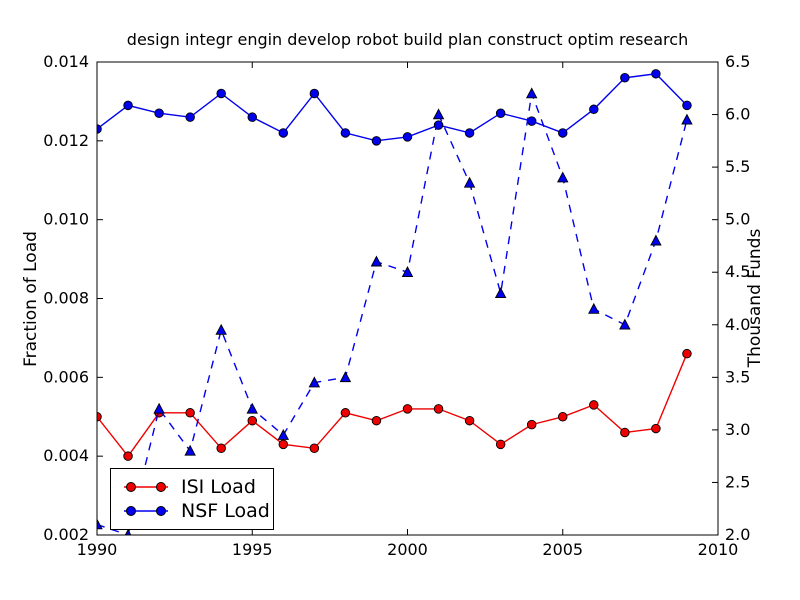 The image size is (800, 600). Describe the element at coordinates (66, 298) in the screenshot. I see `y-left-tick-label: 0.008` at that location.